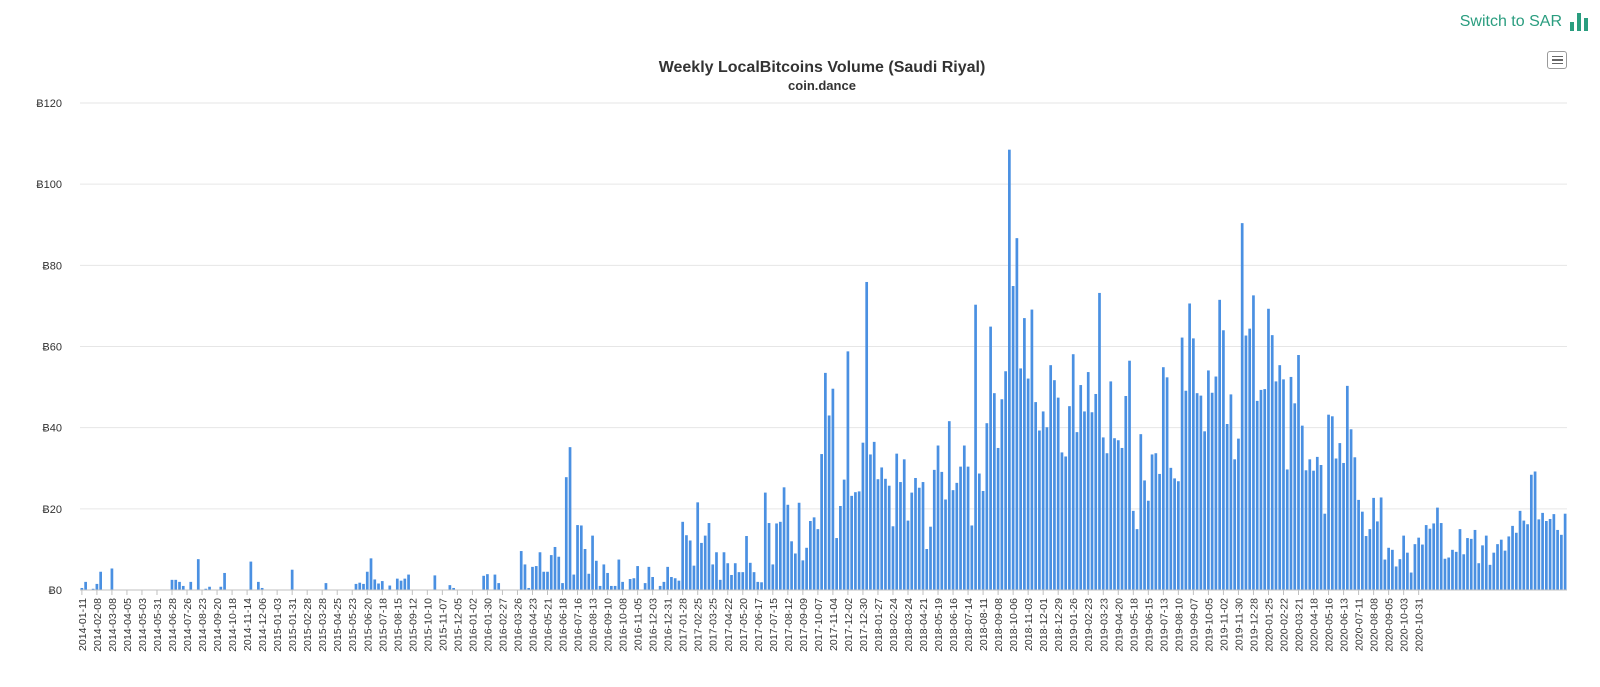  I want to click on chart-menu-button, so click(1557, 60).